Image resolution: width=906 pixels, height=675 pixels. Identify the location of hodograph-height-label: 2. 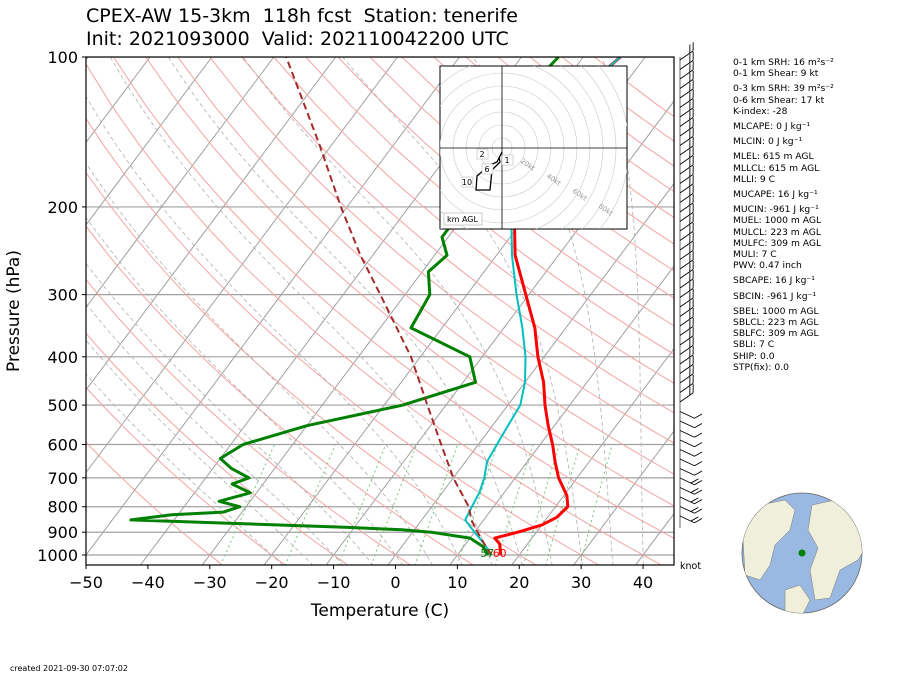
(481, 154).